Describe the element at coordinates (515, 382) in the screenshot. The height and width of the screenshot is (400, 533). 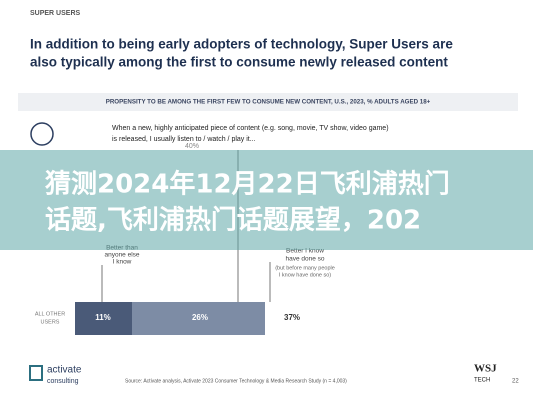
I see `page-number: 22` at that location.